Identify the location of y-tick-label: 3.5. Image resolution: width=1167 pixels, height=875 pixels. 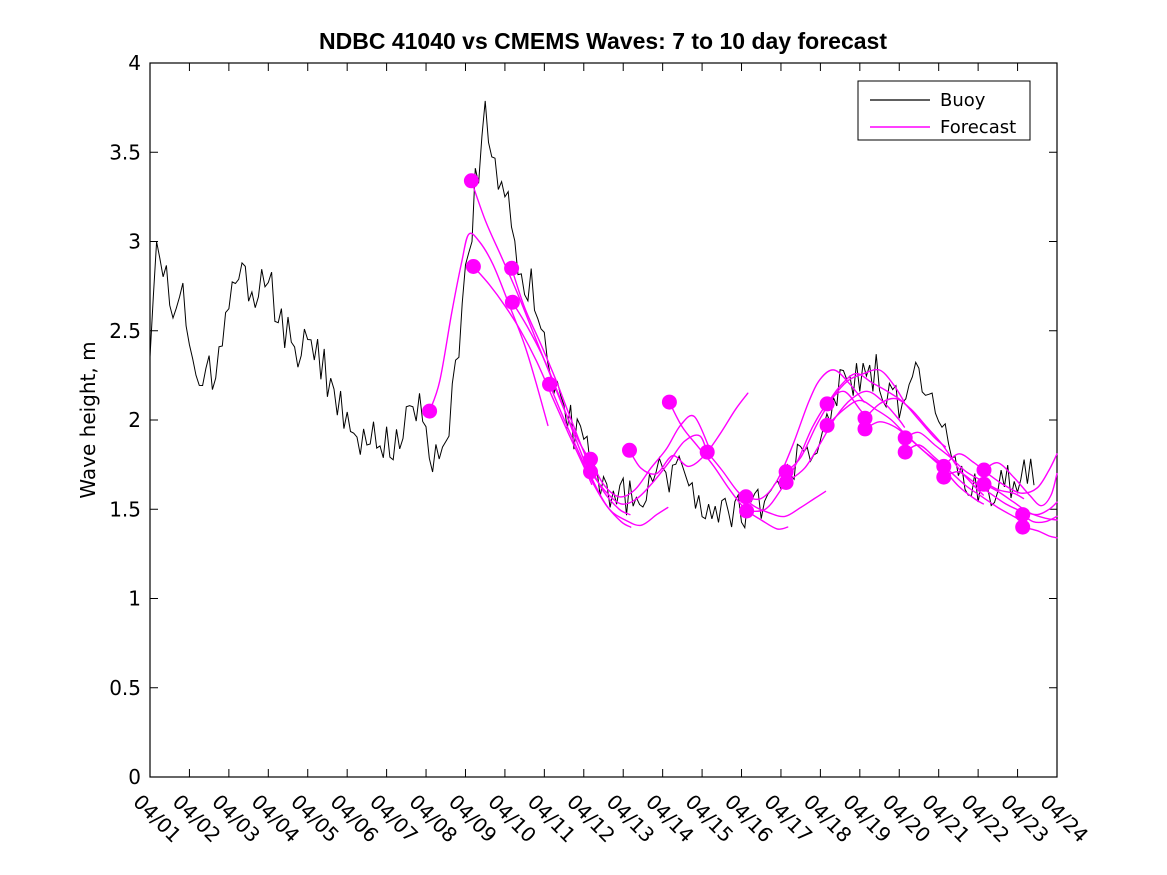
(125, 152).